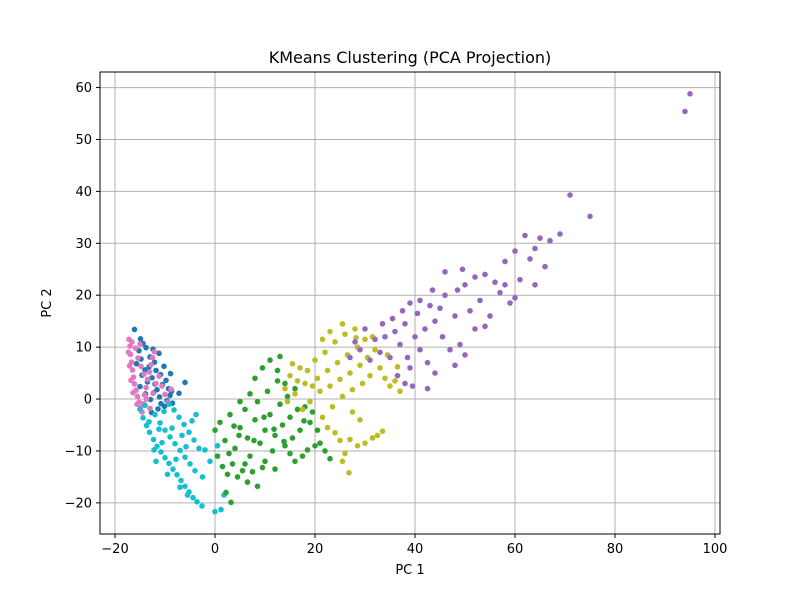  What do you see at coordinates (47, 302) in the screenshot?
I see `y-axis-label: PC 2` at bounding box center [47, 302].